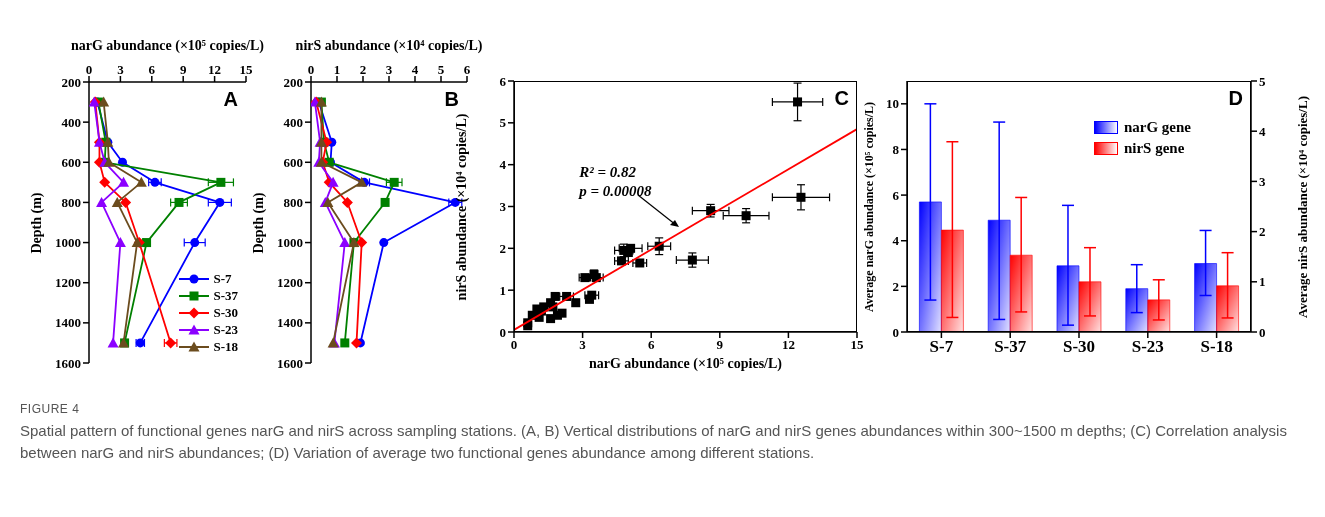 Image resolution: width=1325 pixels, height=517 pixels. Describe the element at coordinates (868, 206) in the screenshot. I see `y-axis-title: Average narG abundance (×10⁵ copies/L)` at that location.